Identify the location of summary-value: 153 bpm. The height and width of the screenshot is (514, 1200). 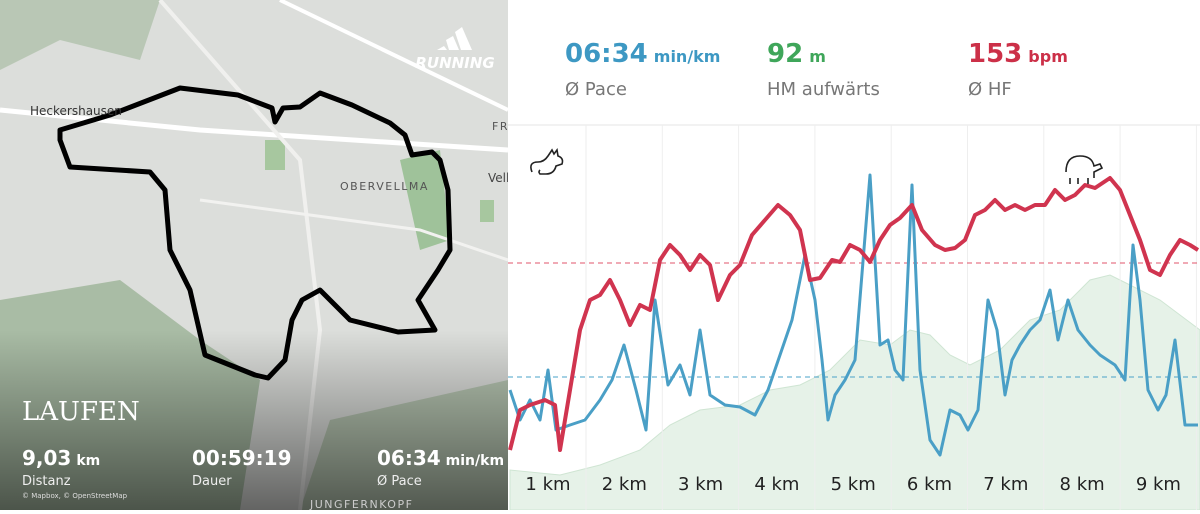
(1018, 54).